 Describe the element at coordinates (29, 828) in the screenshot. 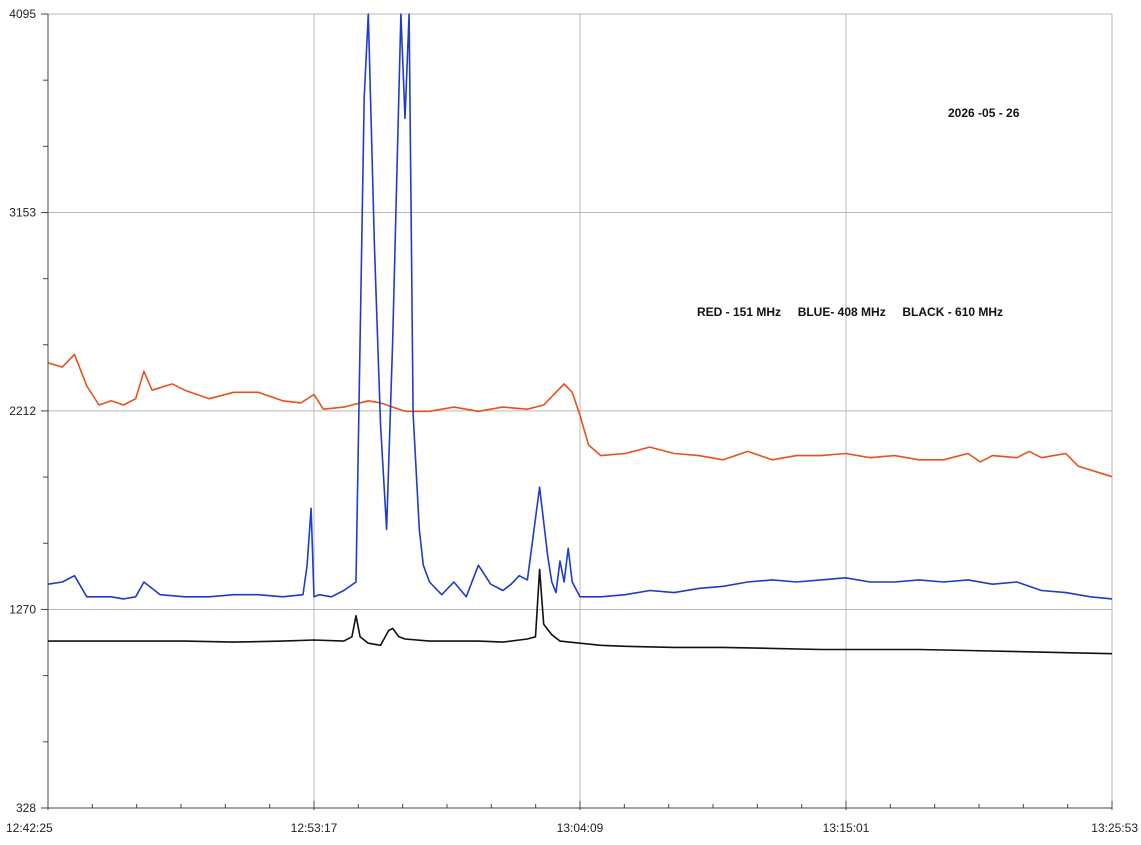

I see `x-tick-label: 12:42:25` at that location.